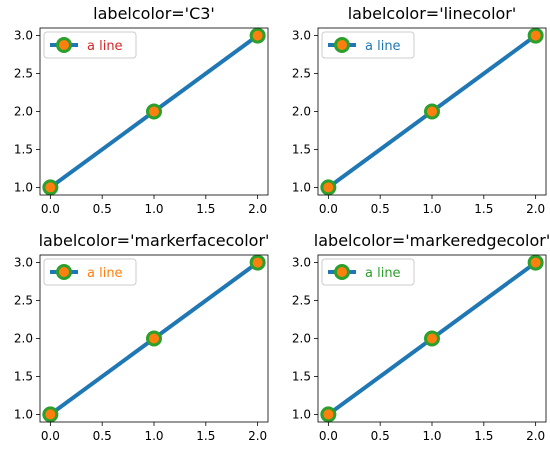 Image resolution: width=550 pixels, height=450 pixels. Describe the element at coordinates (432, 240) in the screenshot. I see `chart-title: labelcolor='markeredgecolor'` at that location.